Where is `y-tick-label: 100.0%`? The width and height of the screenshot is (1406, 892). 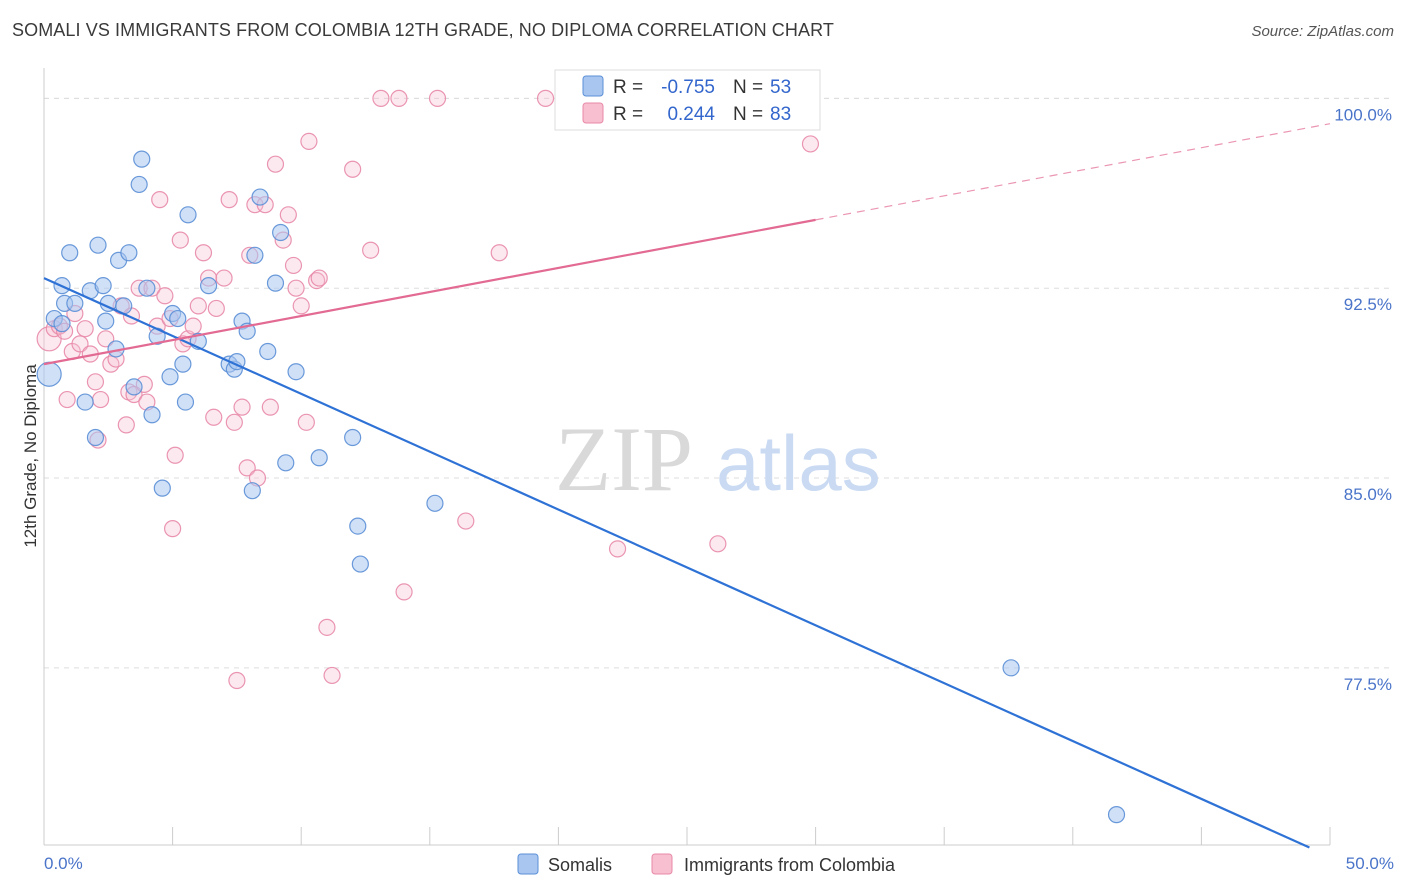
y-tick-label: 100.0% is located at coordinates (1363, 114).